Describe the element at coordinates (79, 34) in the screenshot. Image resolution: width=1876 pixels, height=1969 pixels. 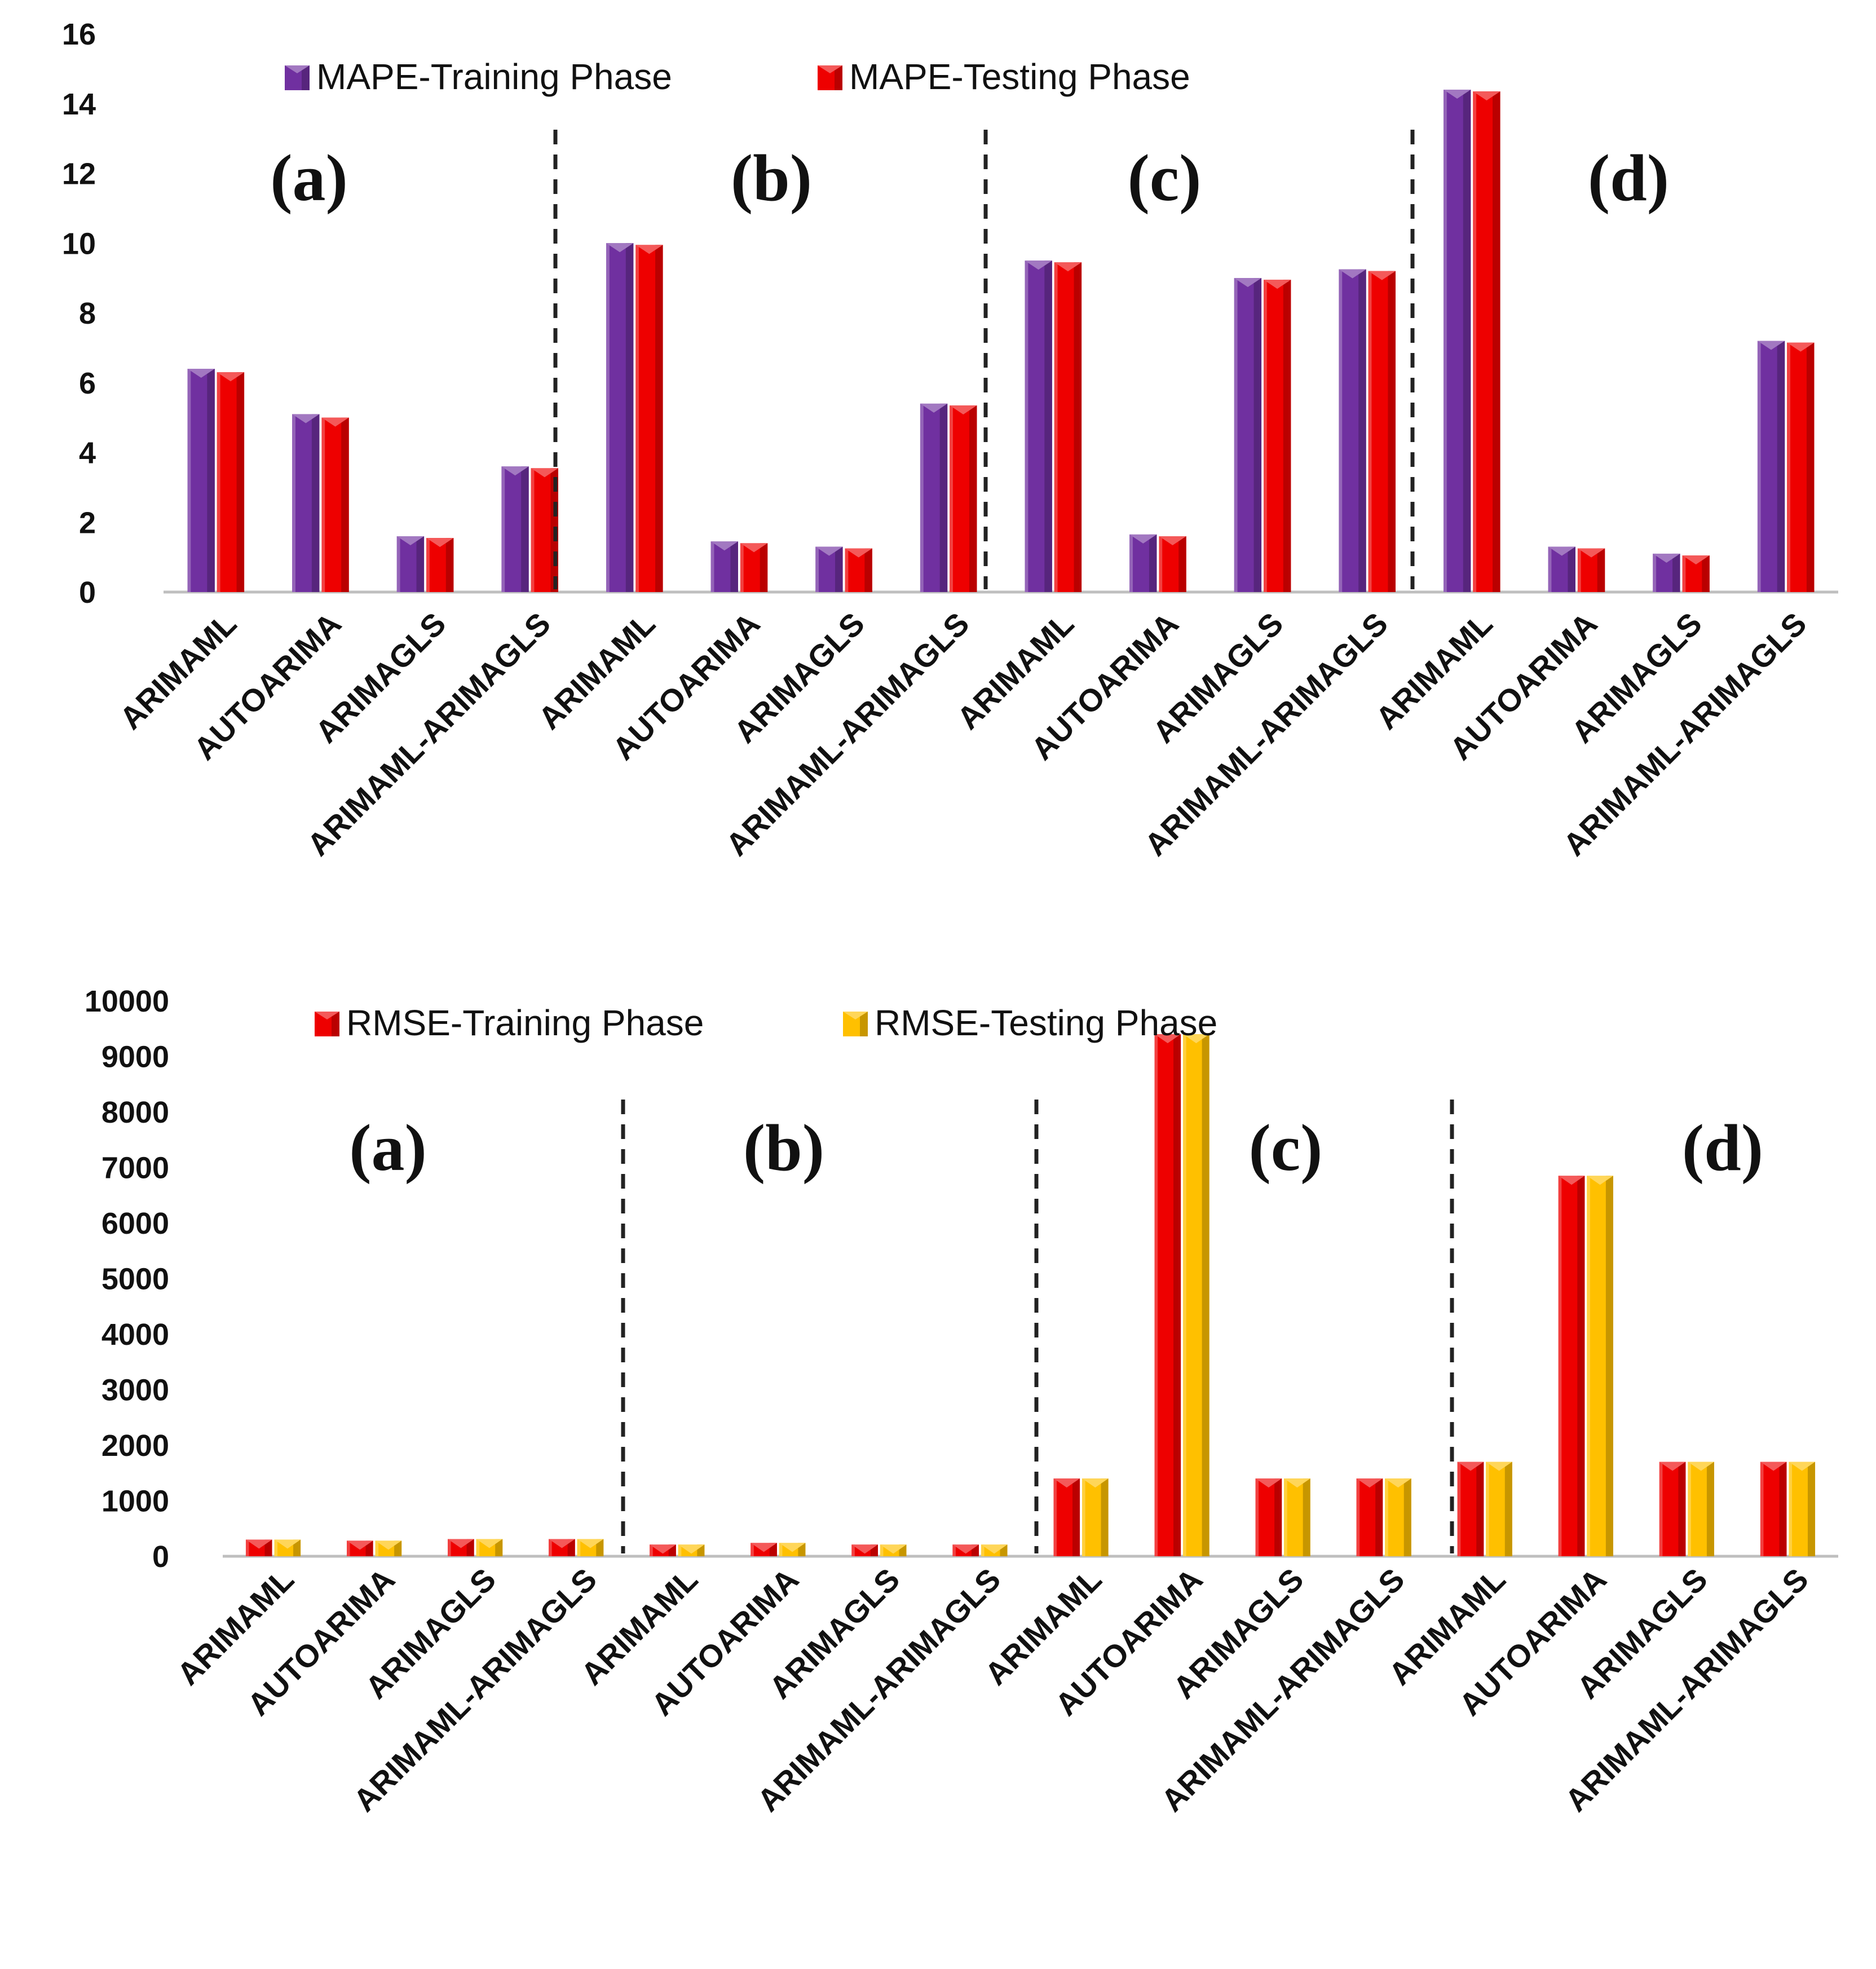
I see `y-tick-label: 16` at that location.